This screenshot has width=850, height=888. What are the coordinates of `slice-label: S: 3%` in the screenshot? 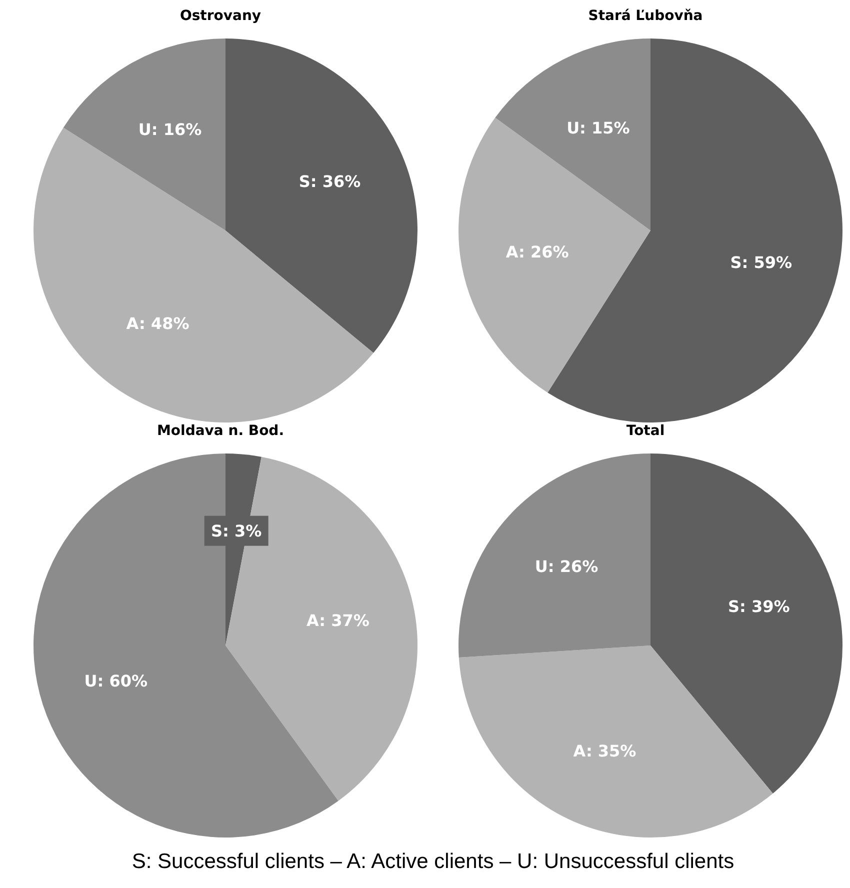 It's located at (236, 530).